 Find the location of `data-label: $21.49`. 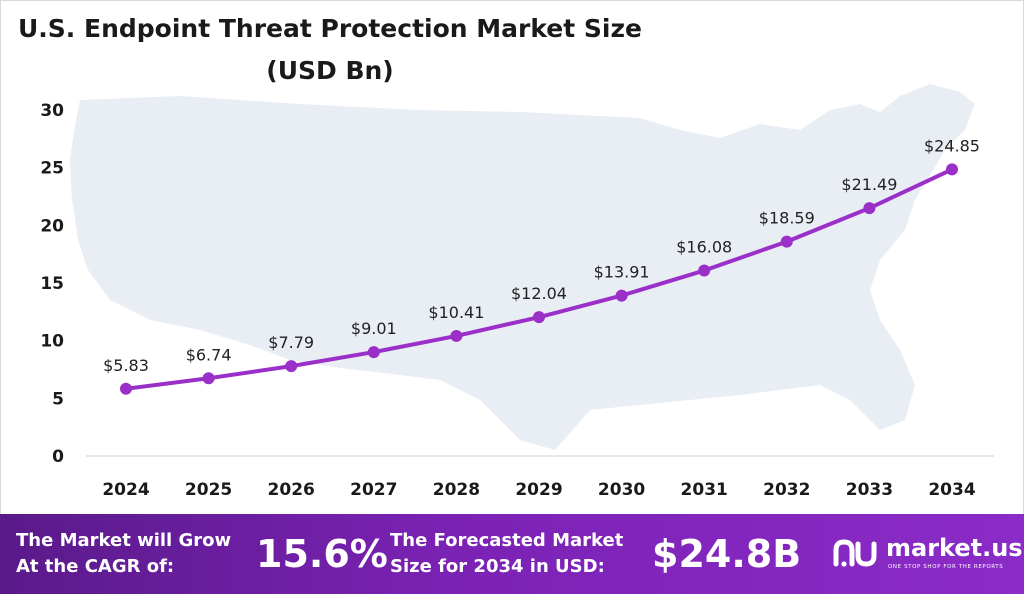

data-label: $21.49 is located at coordinates (869, 184).